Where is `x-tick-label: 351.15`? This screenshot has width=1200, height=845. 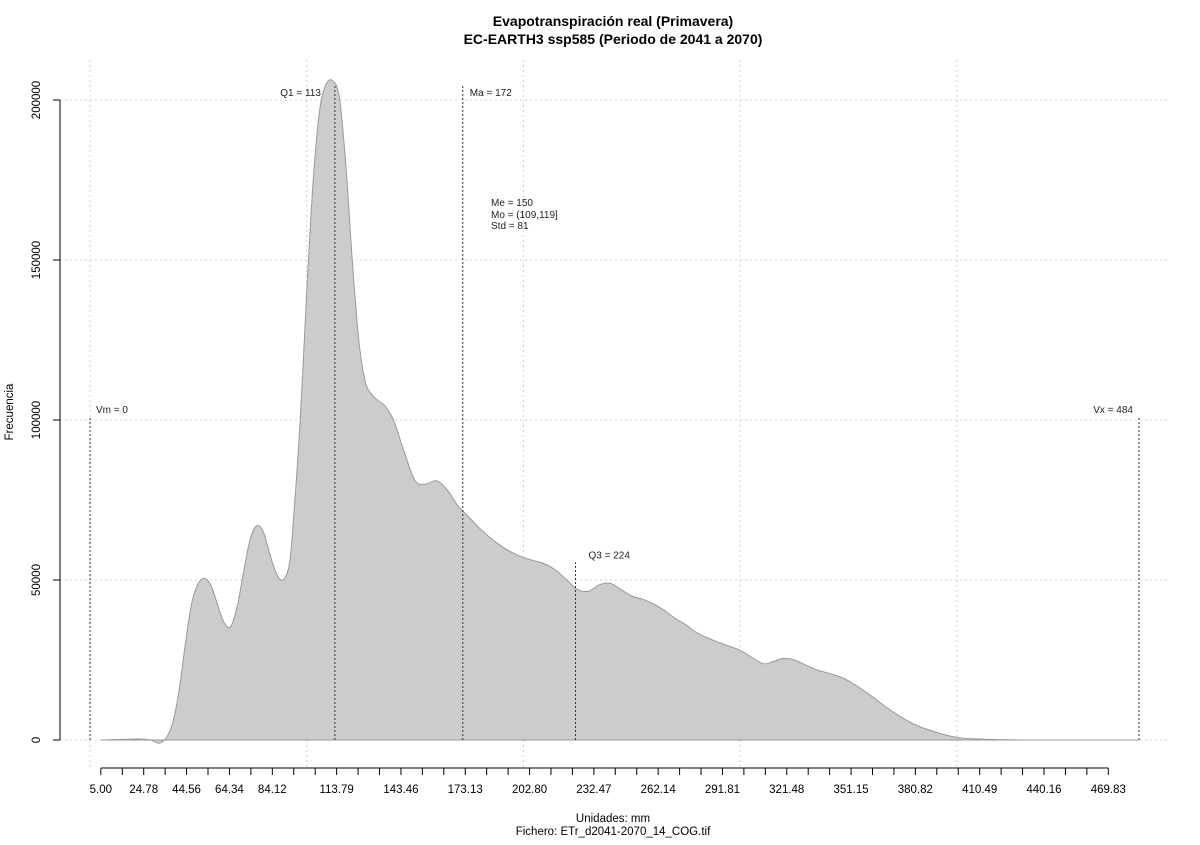
x-tick-label: 351.15 is located at coordinates (850, 790).